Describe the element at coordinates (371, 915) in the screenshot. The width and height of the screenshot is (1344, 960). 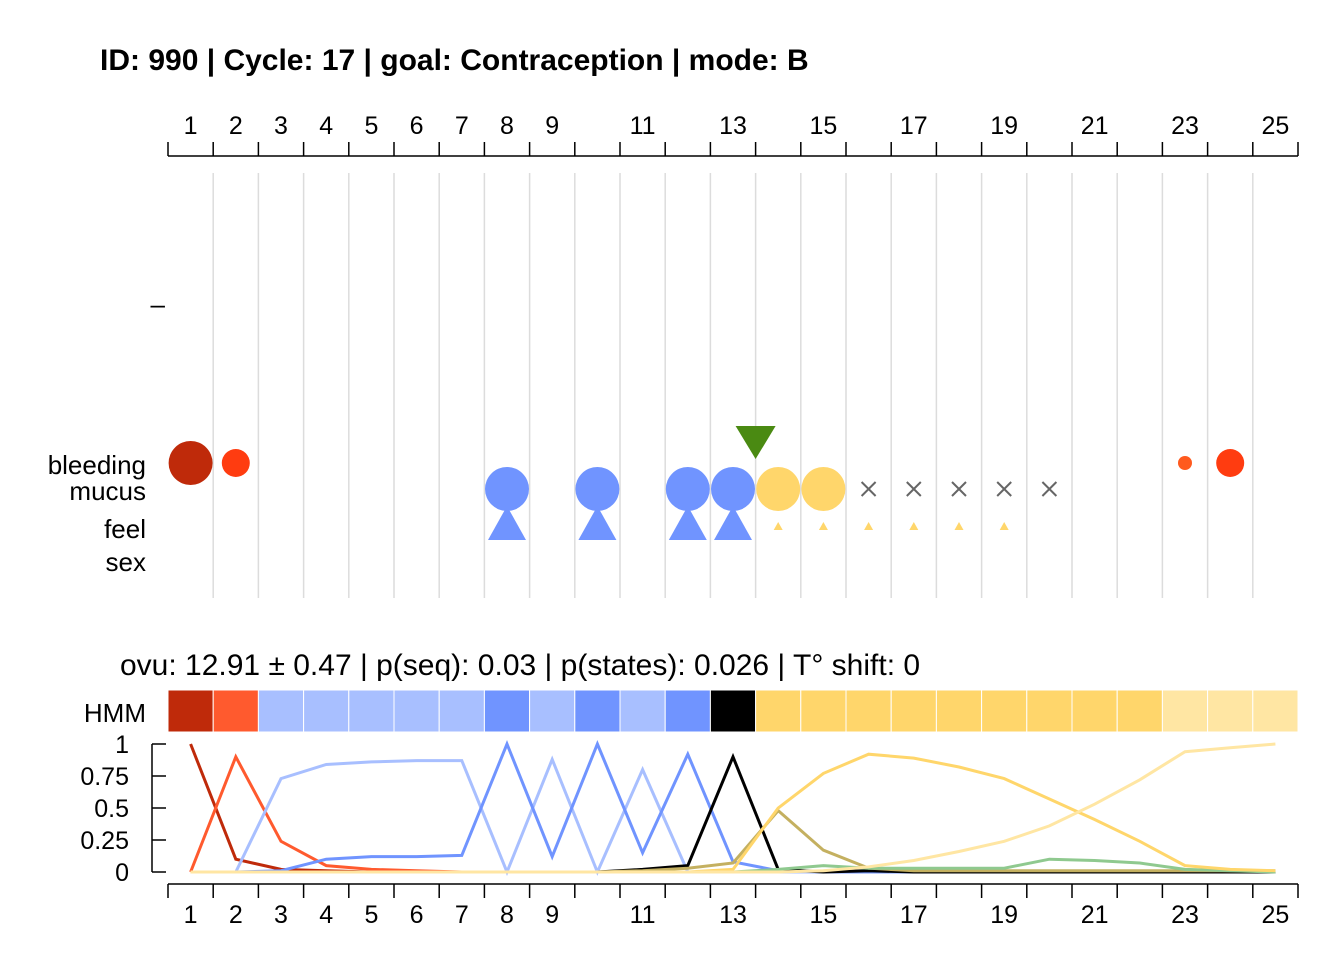
I see `bottom-tick-label: 5` at that location.